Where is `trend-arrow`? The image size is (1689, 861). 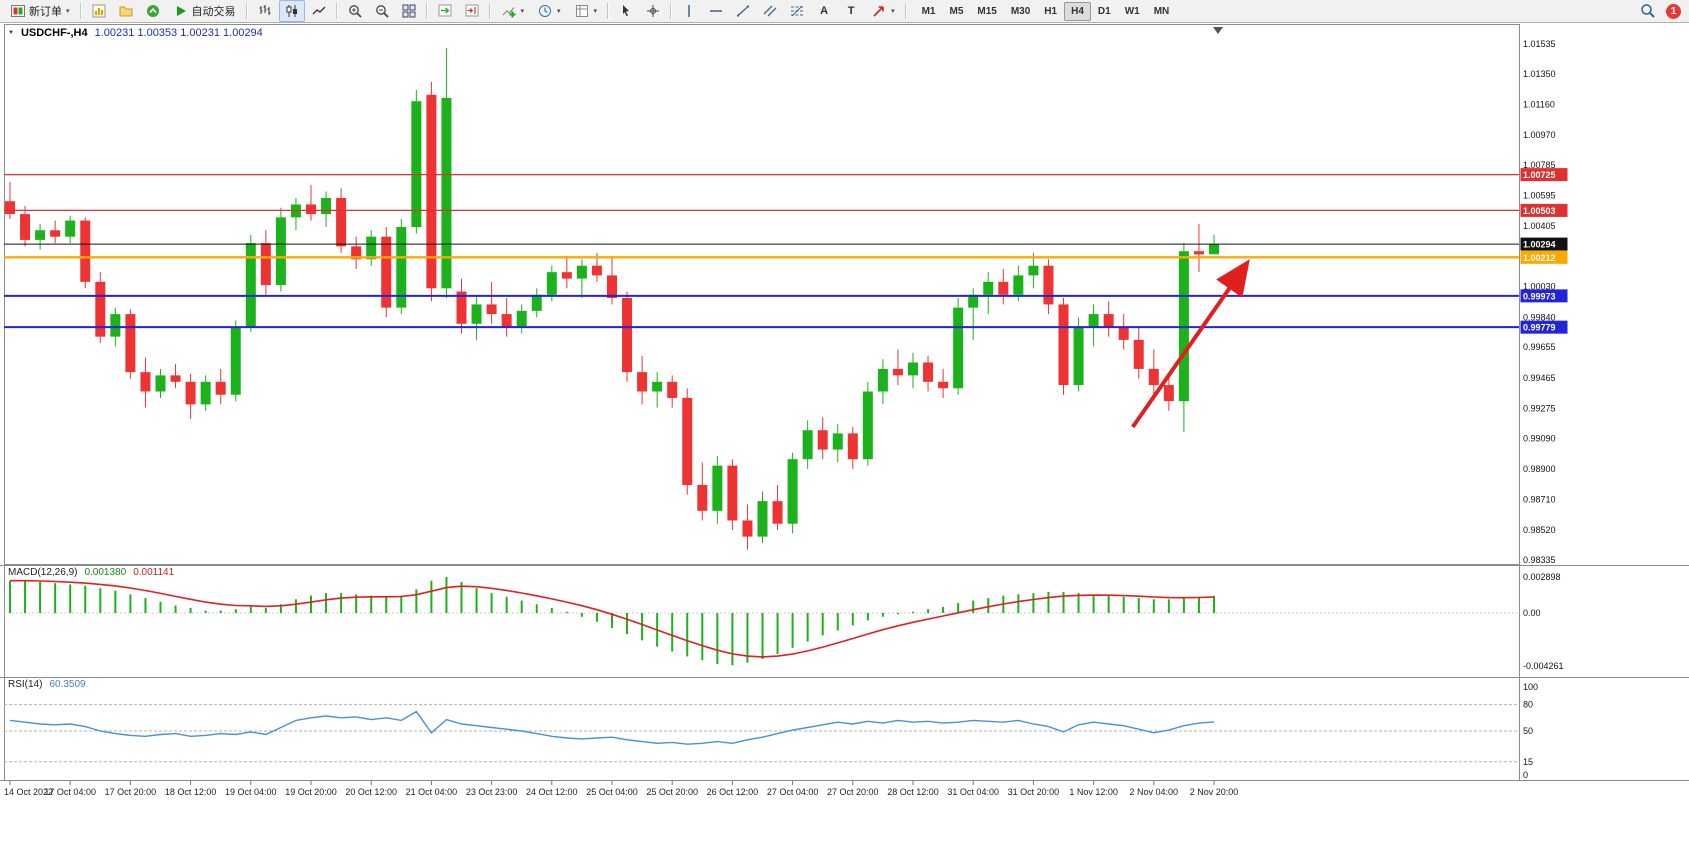 trend-arrow is located at coordinates (1190, 344).